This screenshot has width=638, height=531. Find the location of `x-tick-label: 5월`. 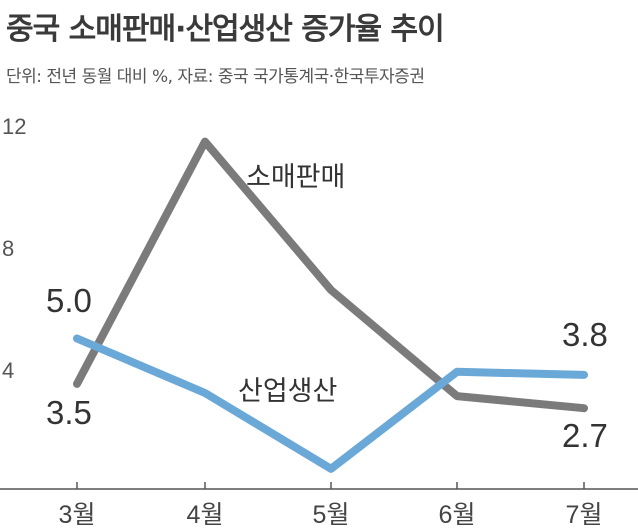

x-tick-label: 5월 is located at coordinates (331, 515).